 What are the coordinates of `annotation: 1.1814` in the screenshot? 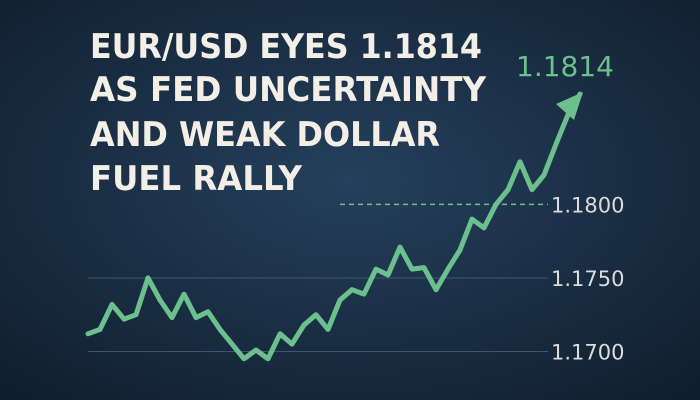 It's located at (565, 66).